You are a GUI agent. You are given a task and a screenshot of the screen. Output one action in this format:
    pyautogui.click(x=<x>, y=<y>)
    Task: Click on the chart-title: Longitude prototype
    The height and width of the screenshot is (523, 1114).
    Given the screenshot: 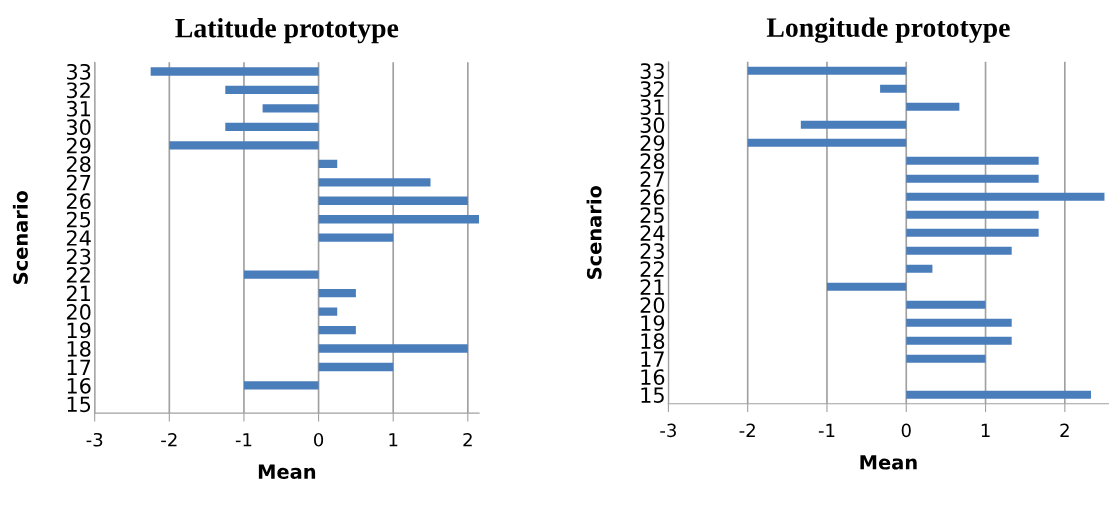 What is the action you would take?
    pyautogui.click(x=888, y=30)
    